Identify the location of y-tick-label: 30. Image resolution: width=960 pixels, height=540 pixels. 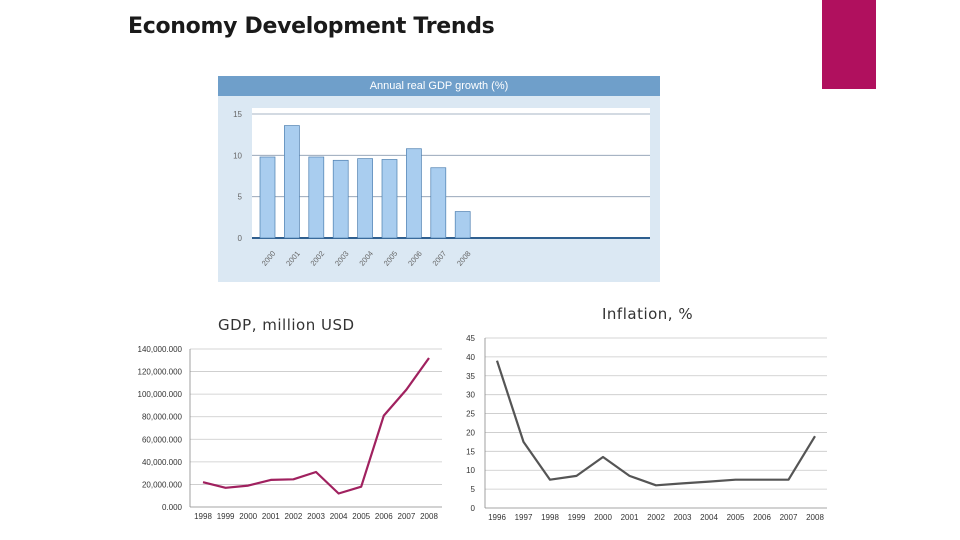
(470, 395).